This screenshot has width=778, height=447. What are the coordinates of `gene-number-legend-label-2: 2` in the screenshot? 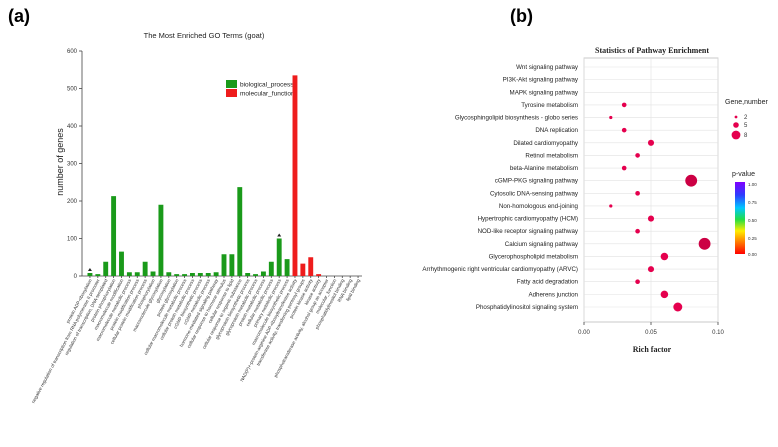 It's located at (746, 118).